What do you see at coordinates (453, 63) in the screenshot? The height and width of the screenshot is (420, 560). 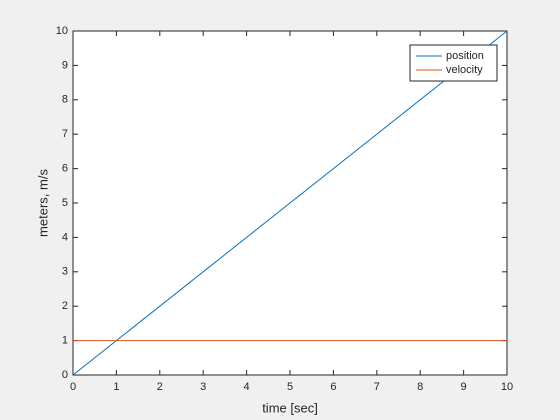 I see `legend-box` at bounding box center [453, 63].